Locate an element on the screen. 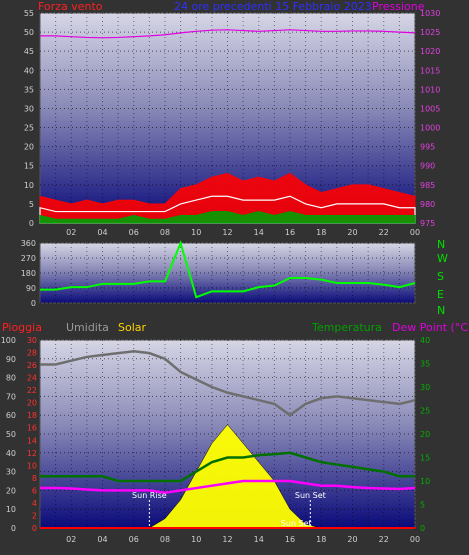 Image resolution: width=469 pixels, height=555 pixels. tick-label-rain: 20 is located at coordinates (32, 403).